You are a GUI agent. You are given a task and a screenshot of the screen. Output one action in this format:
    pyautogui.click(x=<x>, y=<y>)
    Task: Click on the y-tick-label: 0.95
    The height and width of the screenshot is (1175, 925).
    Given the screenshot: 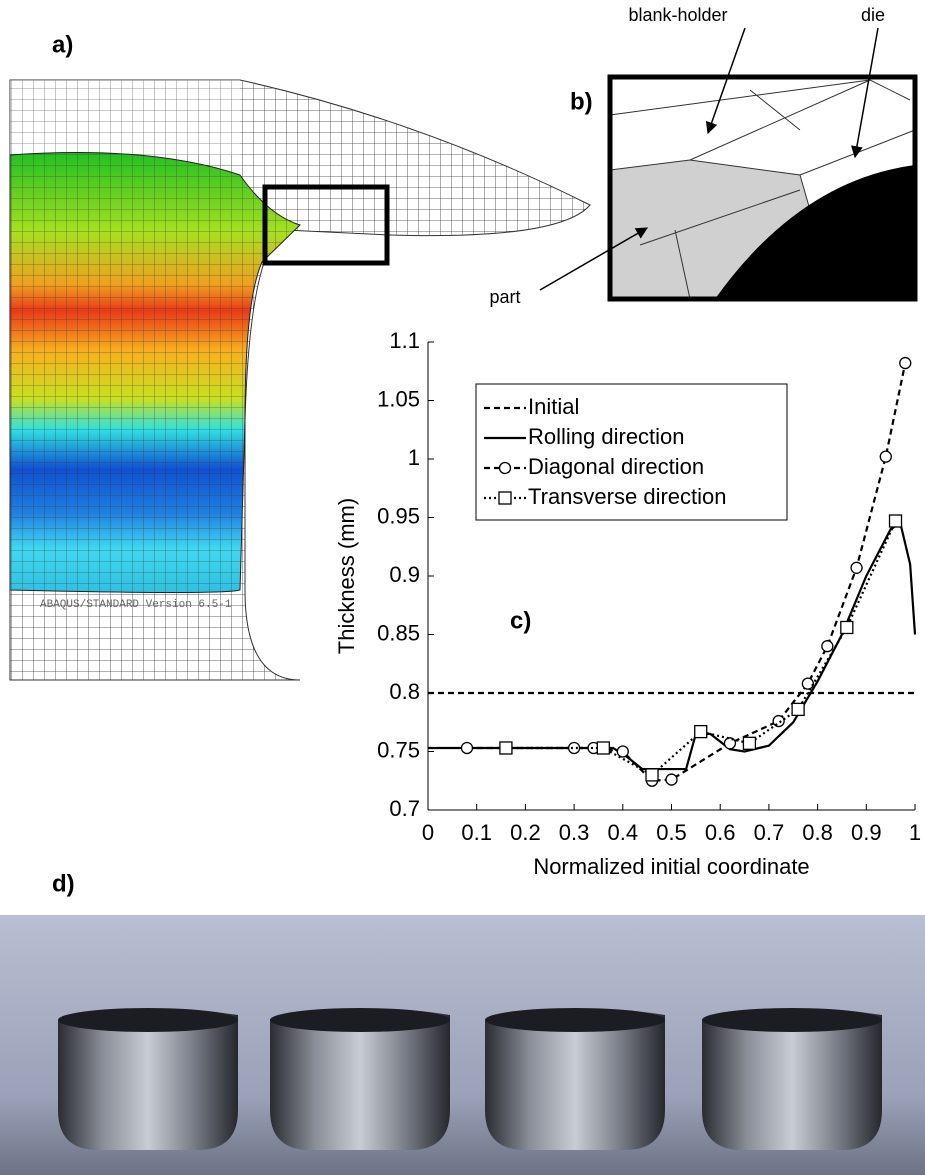 What is the action you would take?
    pyautogui.click(x=398, y=515)
    